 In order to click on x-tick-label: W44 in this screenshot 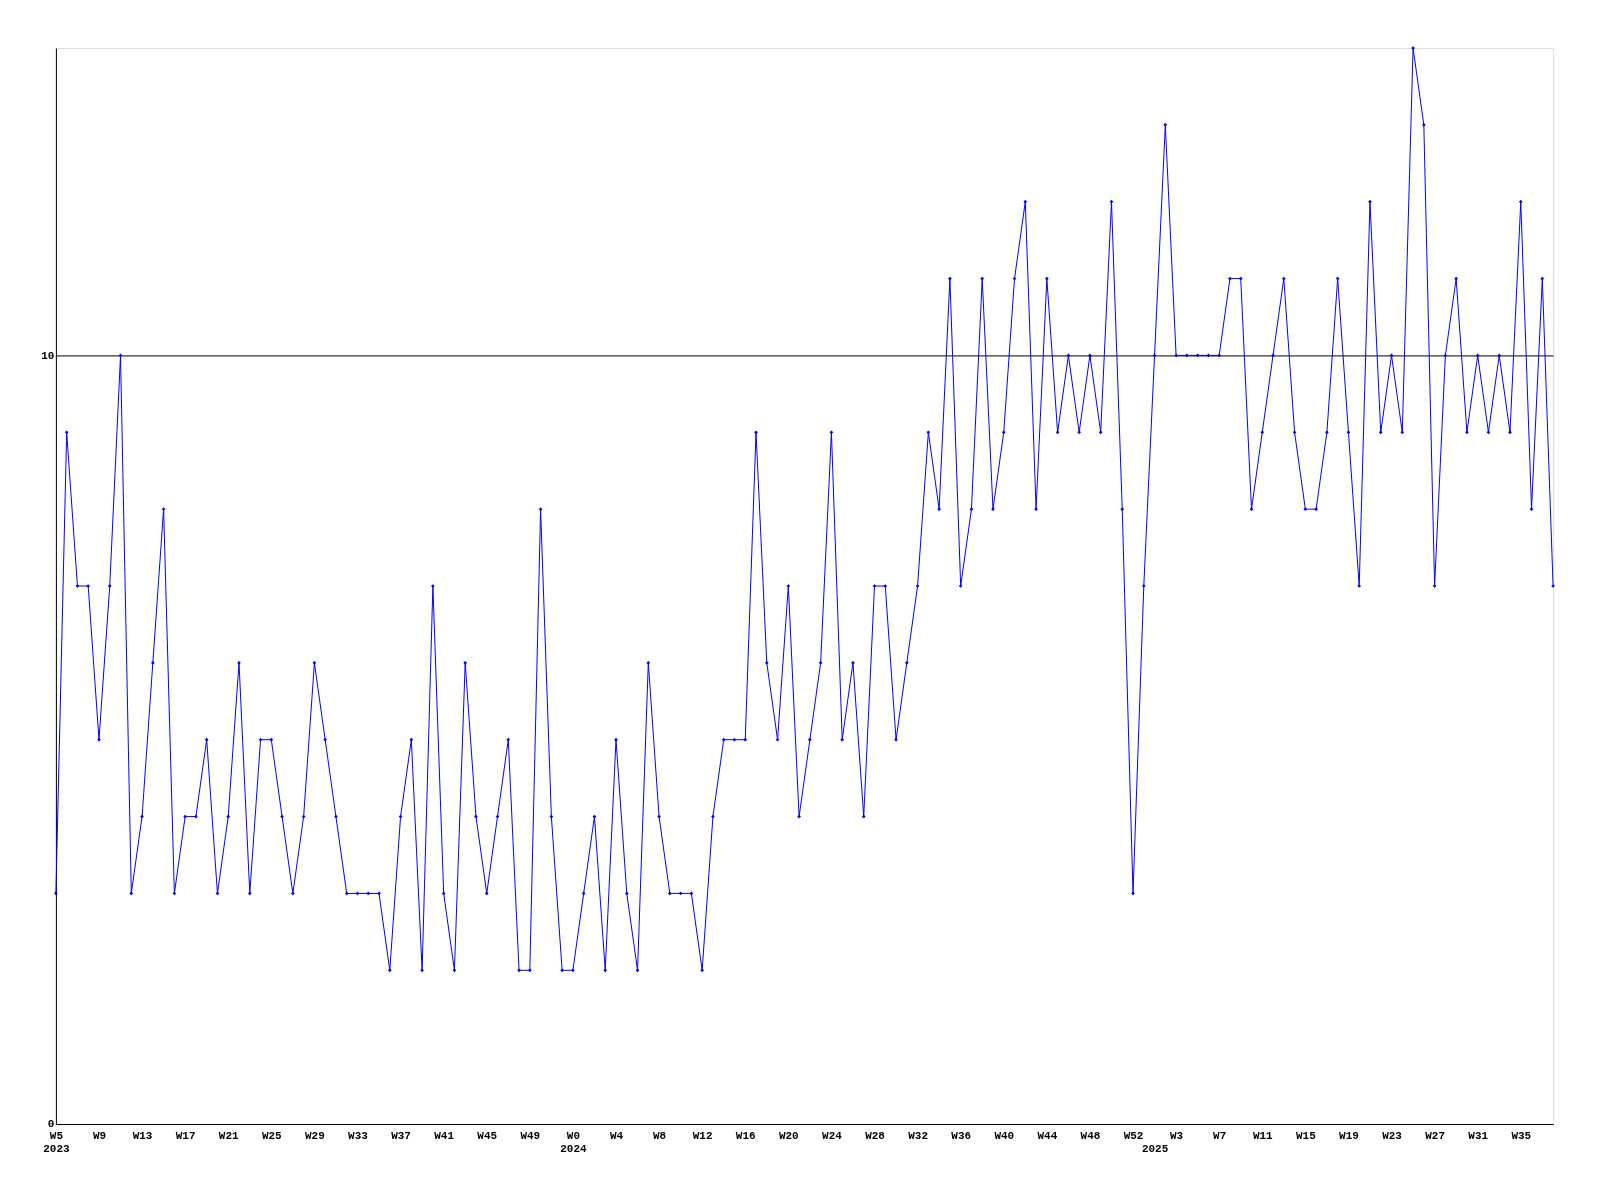, I will do `click(1047, 1136)`.